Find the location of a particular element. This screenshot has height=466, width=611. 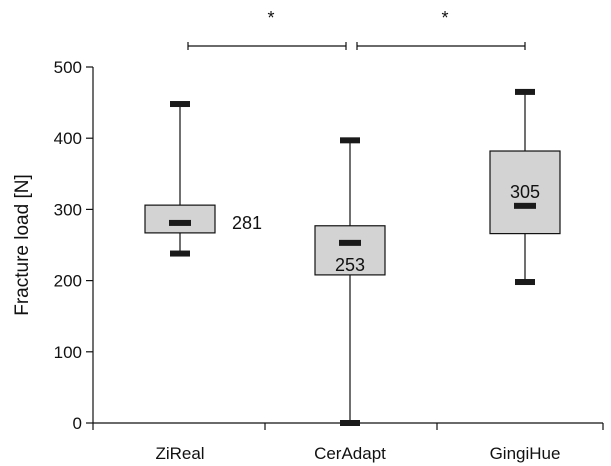

y-tick-label: 400 is located at coordinates (68, 138).